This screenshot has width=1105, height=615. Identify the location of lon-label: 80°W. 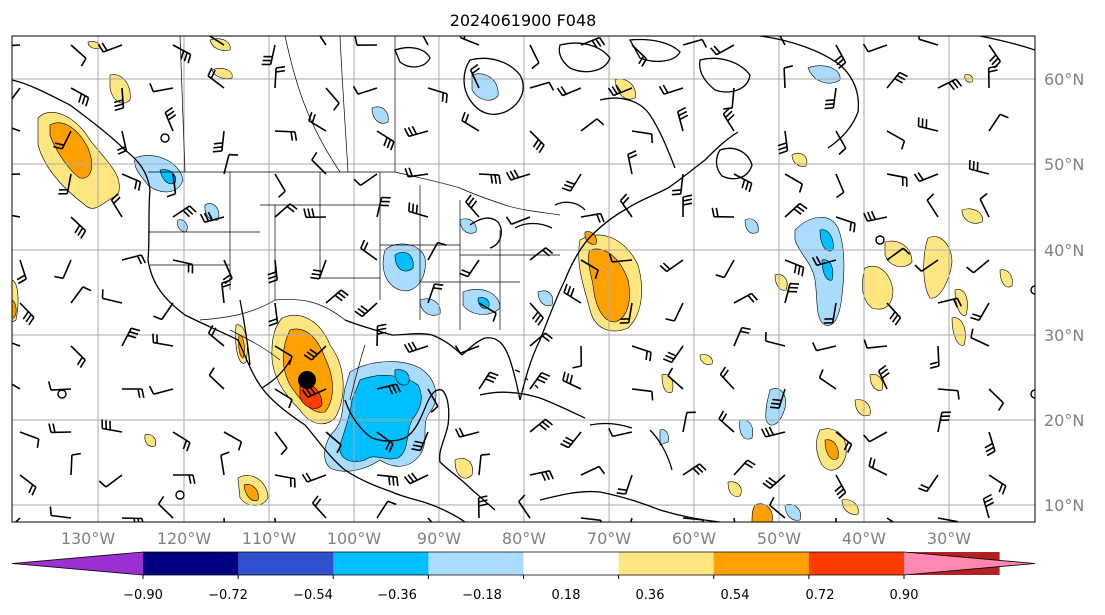
(524, 538).